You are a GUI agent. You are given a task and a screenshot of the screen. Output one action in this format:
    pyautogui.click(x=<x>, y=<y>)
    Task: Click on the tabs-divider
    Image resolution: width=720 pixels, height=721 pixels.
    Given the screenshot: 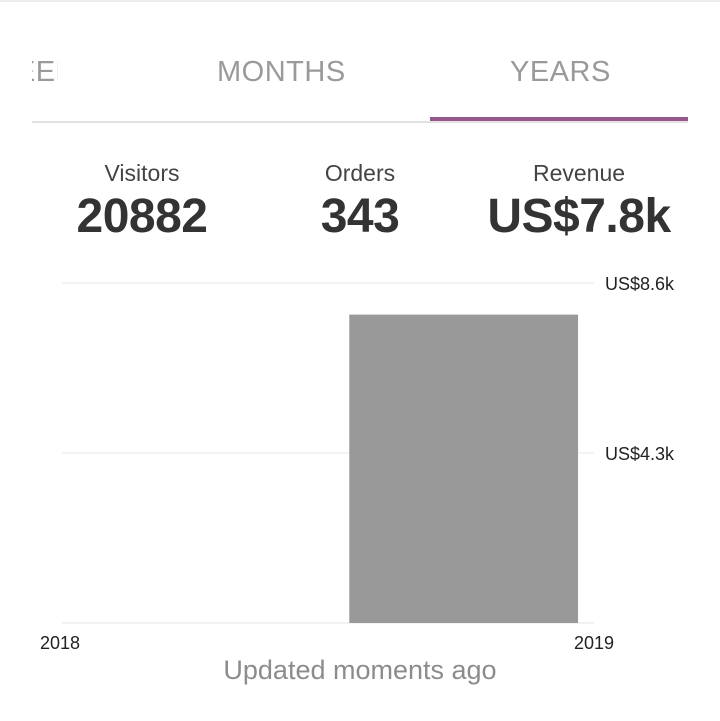 What is the action you would take?
    pyautogui.click(x=360, y=122)
    